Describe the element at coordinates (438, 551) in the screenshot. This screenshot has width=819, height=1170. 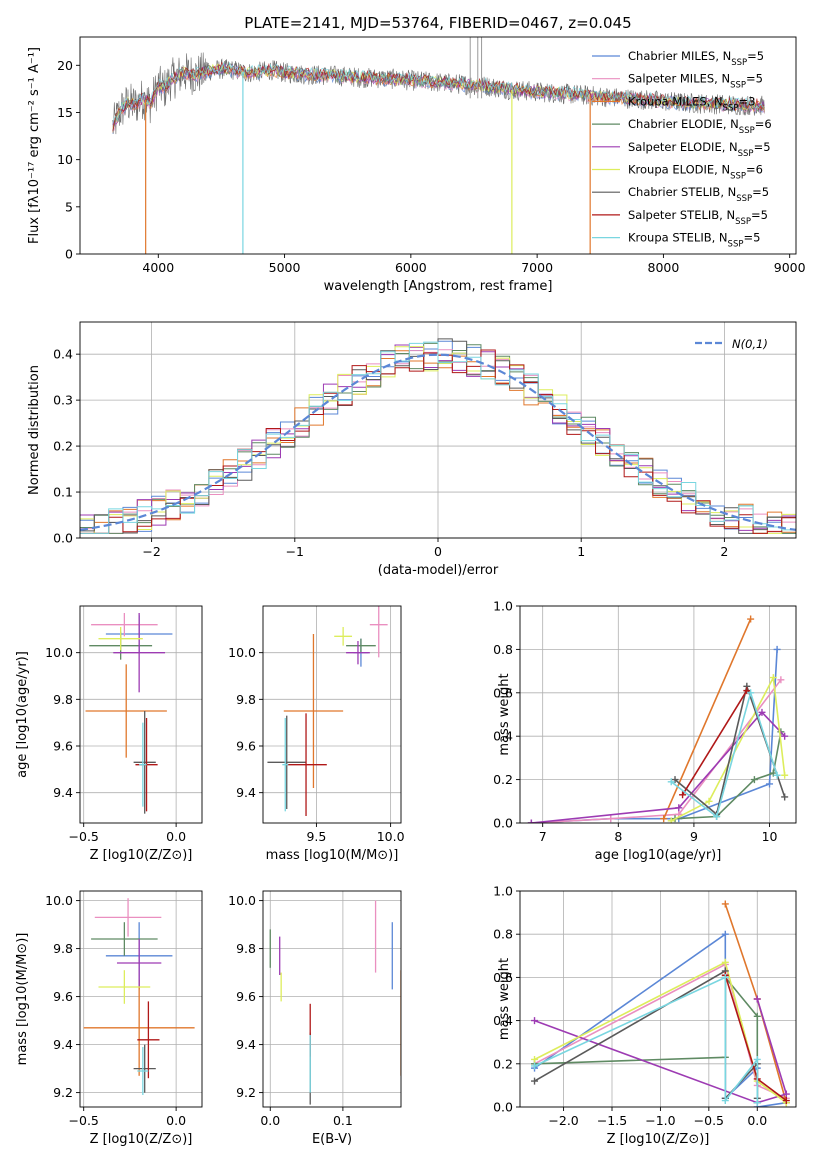
I see `x-tick-label: 0` at that location.